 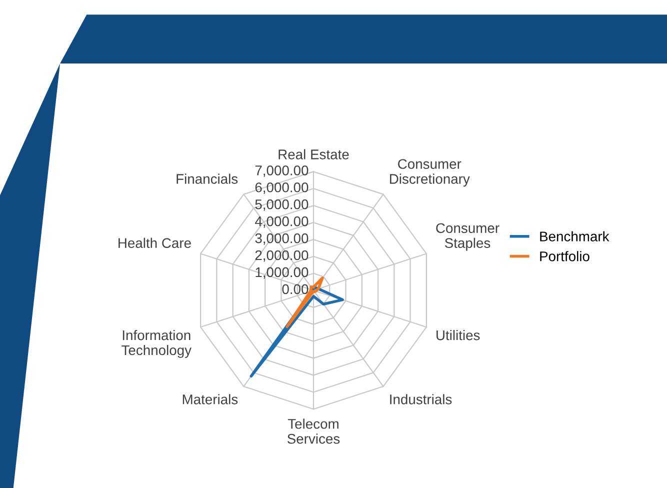 What do you see at coordinates (282, 273) in the screenshot?
I see `y-tick-label: 1,000.00` at bounding box center [282, 273].